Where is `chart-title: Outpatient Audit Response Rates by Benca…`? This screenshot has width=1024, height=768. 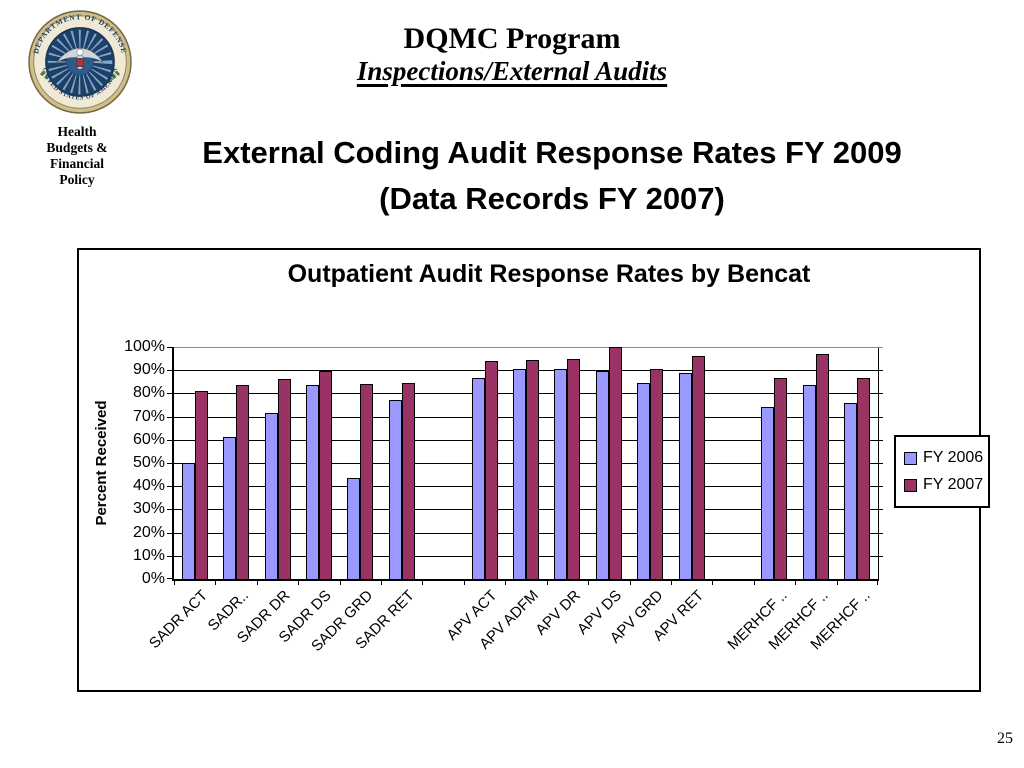
chart-title: Outpatient Audit Response Rates by Benca… is located at coordinates (549, 274).